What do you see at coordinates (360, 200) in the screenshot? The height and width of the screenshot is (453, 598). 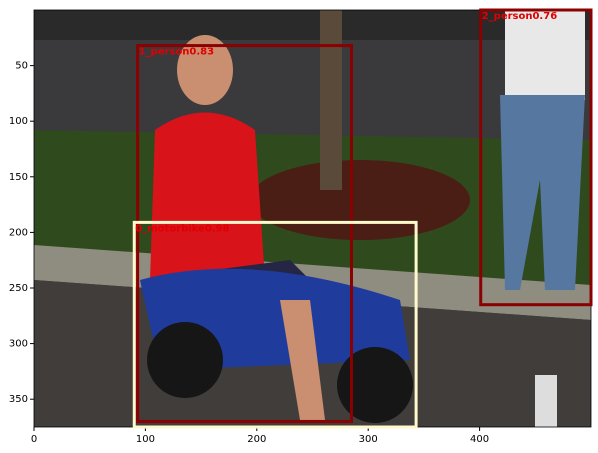 I see `mulch` at bounding box center [360, 200].